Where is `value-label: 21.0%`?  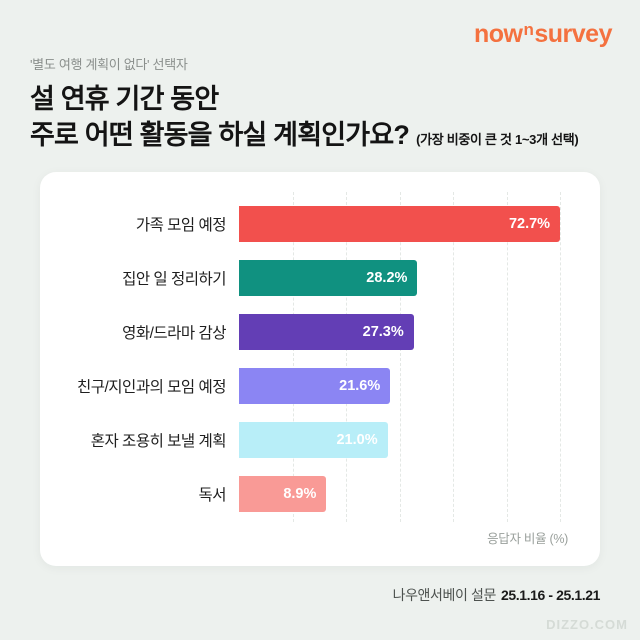 value-label: 21.0% is located at coordinates (357, 440).